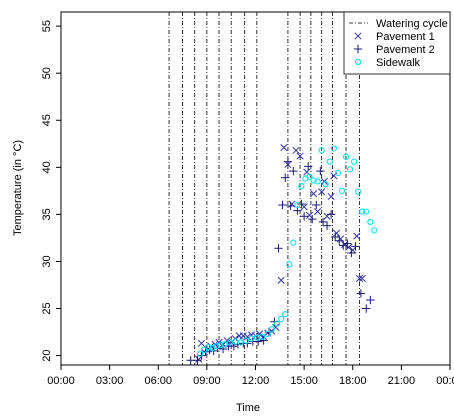 The image size is (454, 416). I want to click on legend-box, so click(397, 43).